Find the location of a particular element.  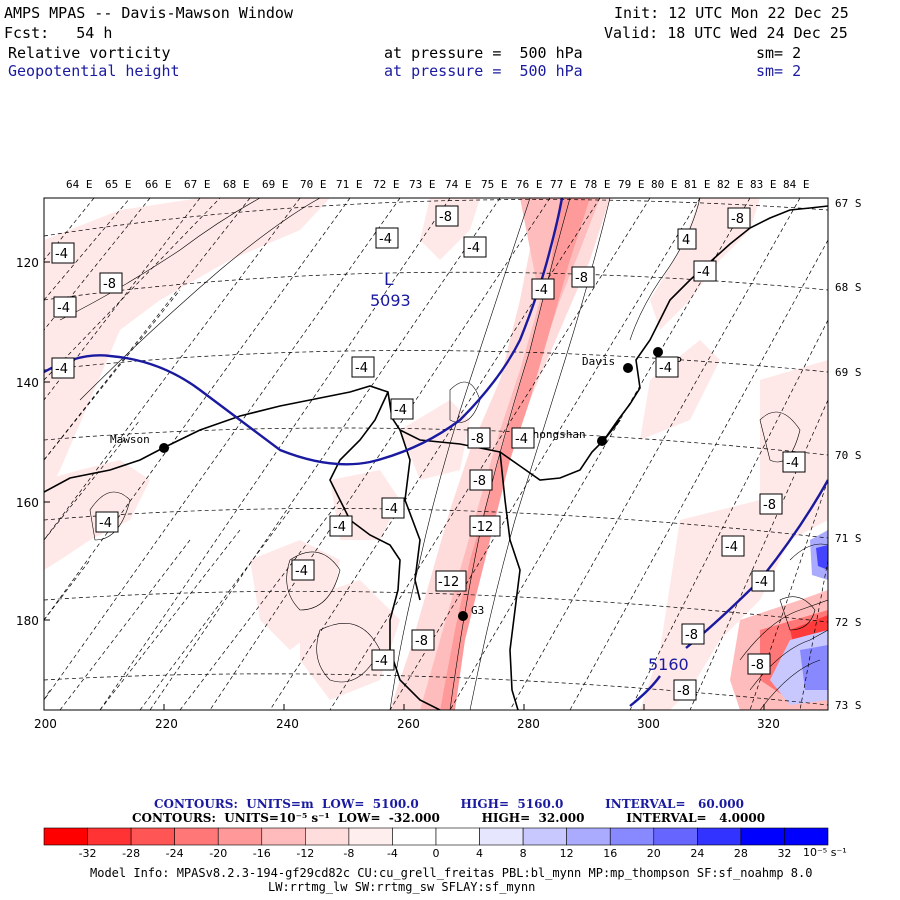

svg-text: 64 E is located at coordinates (79, 184).